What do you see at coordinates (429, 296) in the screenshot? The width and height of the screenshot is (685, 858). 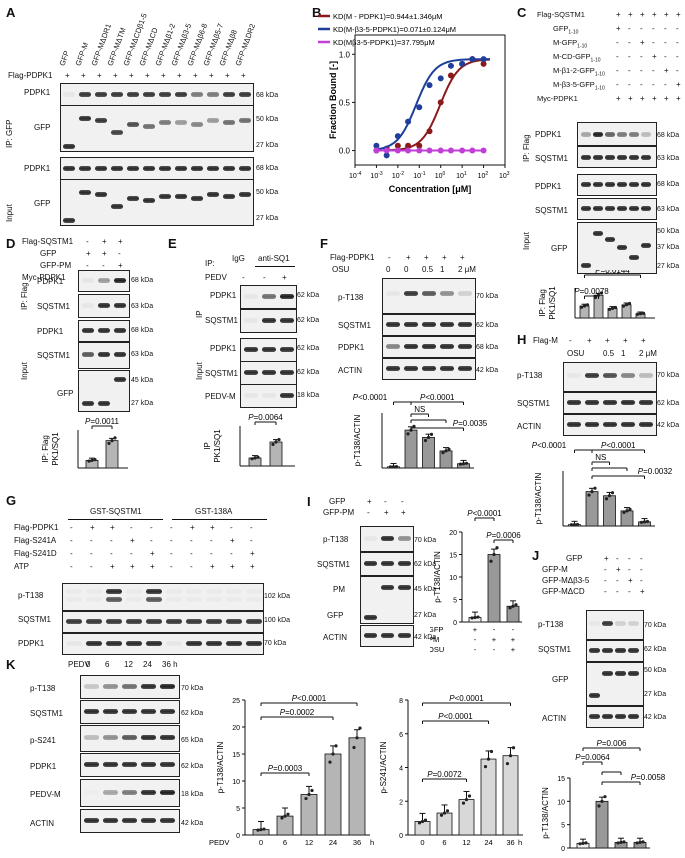 I see `f-blot-pt138` at bounding box center [429, 296].